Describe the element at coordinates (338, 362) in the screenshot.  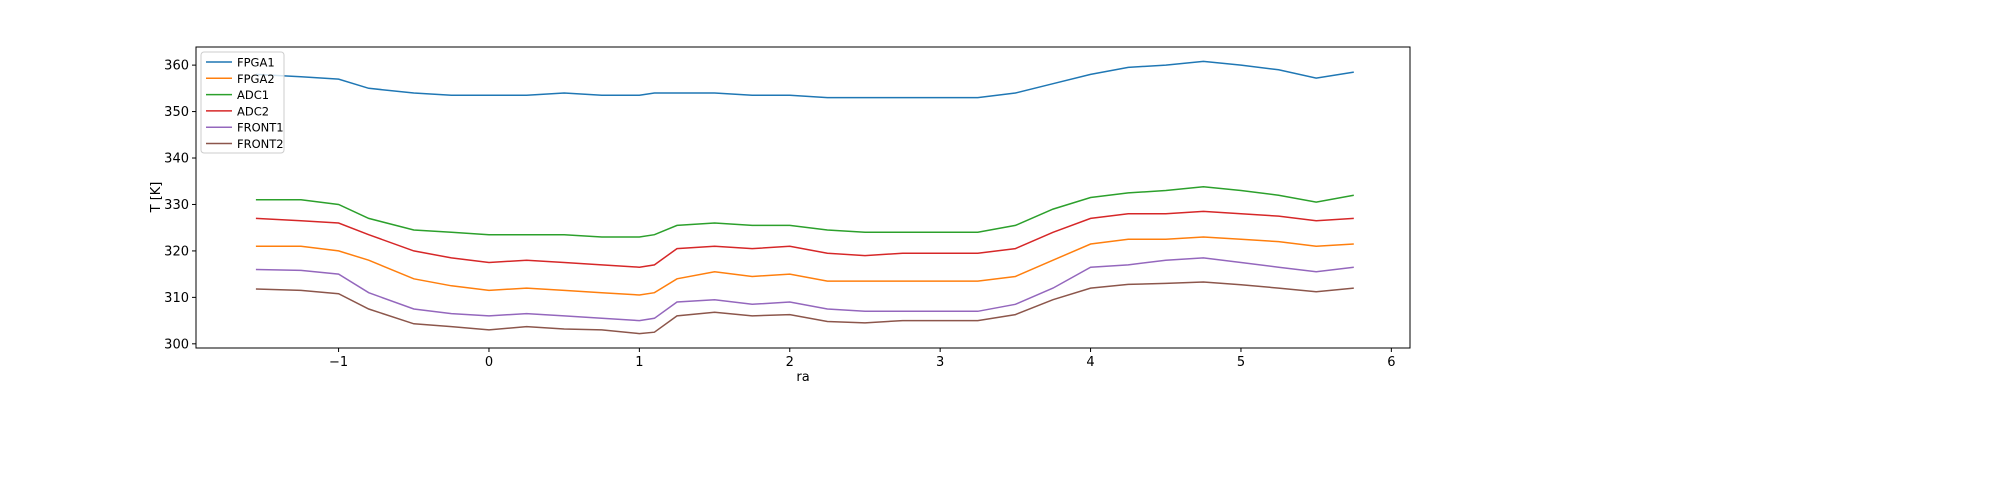
I see `x-tick-label: −1` at that location.